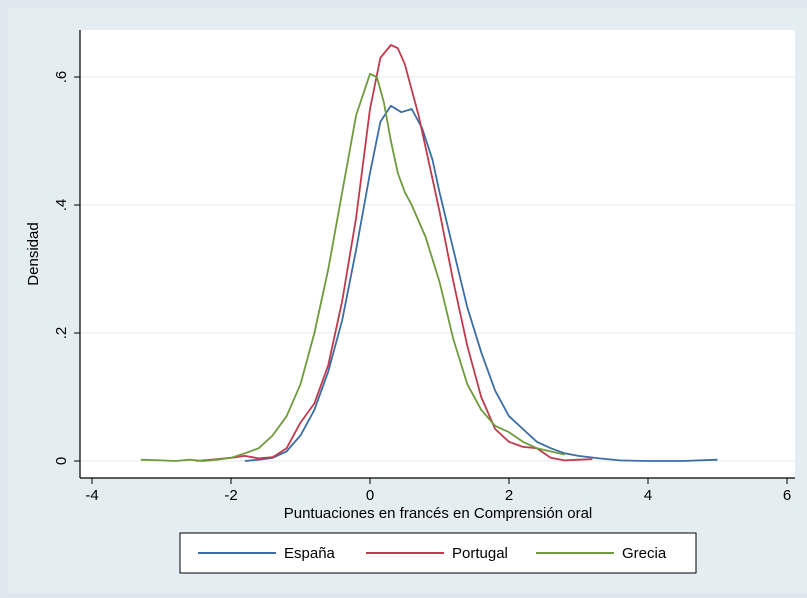 This screenshot has width=807, height=598. I want to click on legend-label: Grecia, so click(644, 553).